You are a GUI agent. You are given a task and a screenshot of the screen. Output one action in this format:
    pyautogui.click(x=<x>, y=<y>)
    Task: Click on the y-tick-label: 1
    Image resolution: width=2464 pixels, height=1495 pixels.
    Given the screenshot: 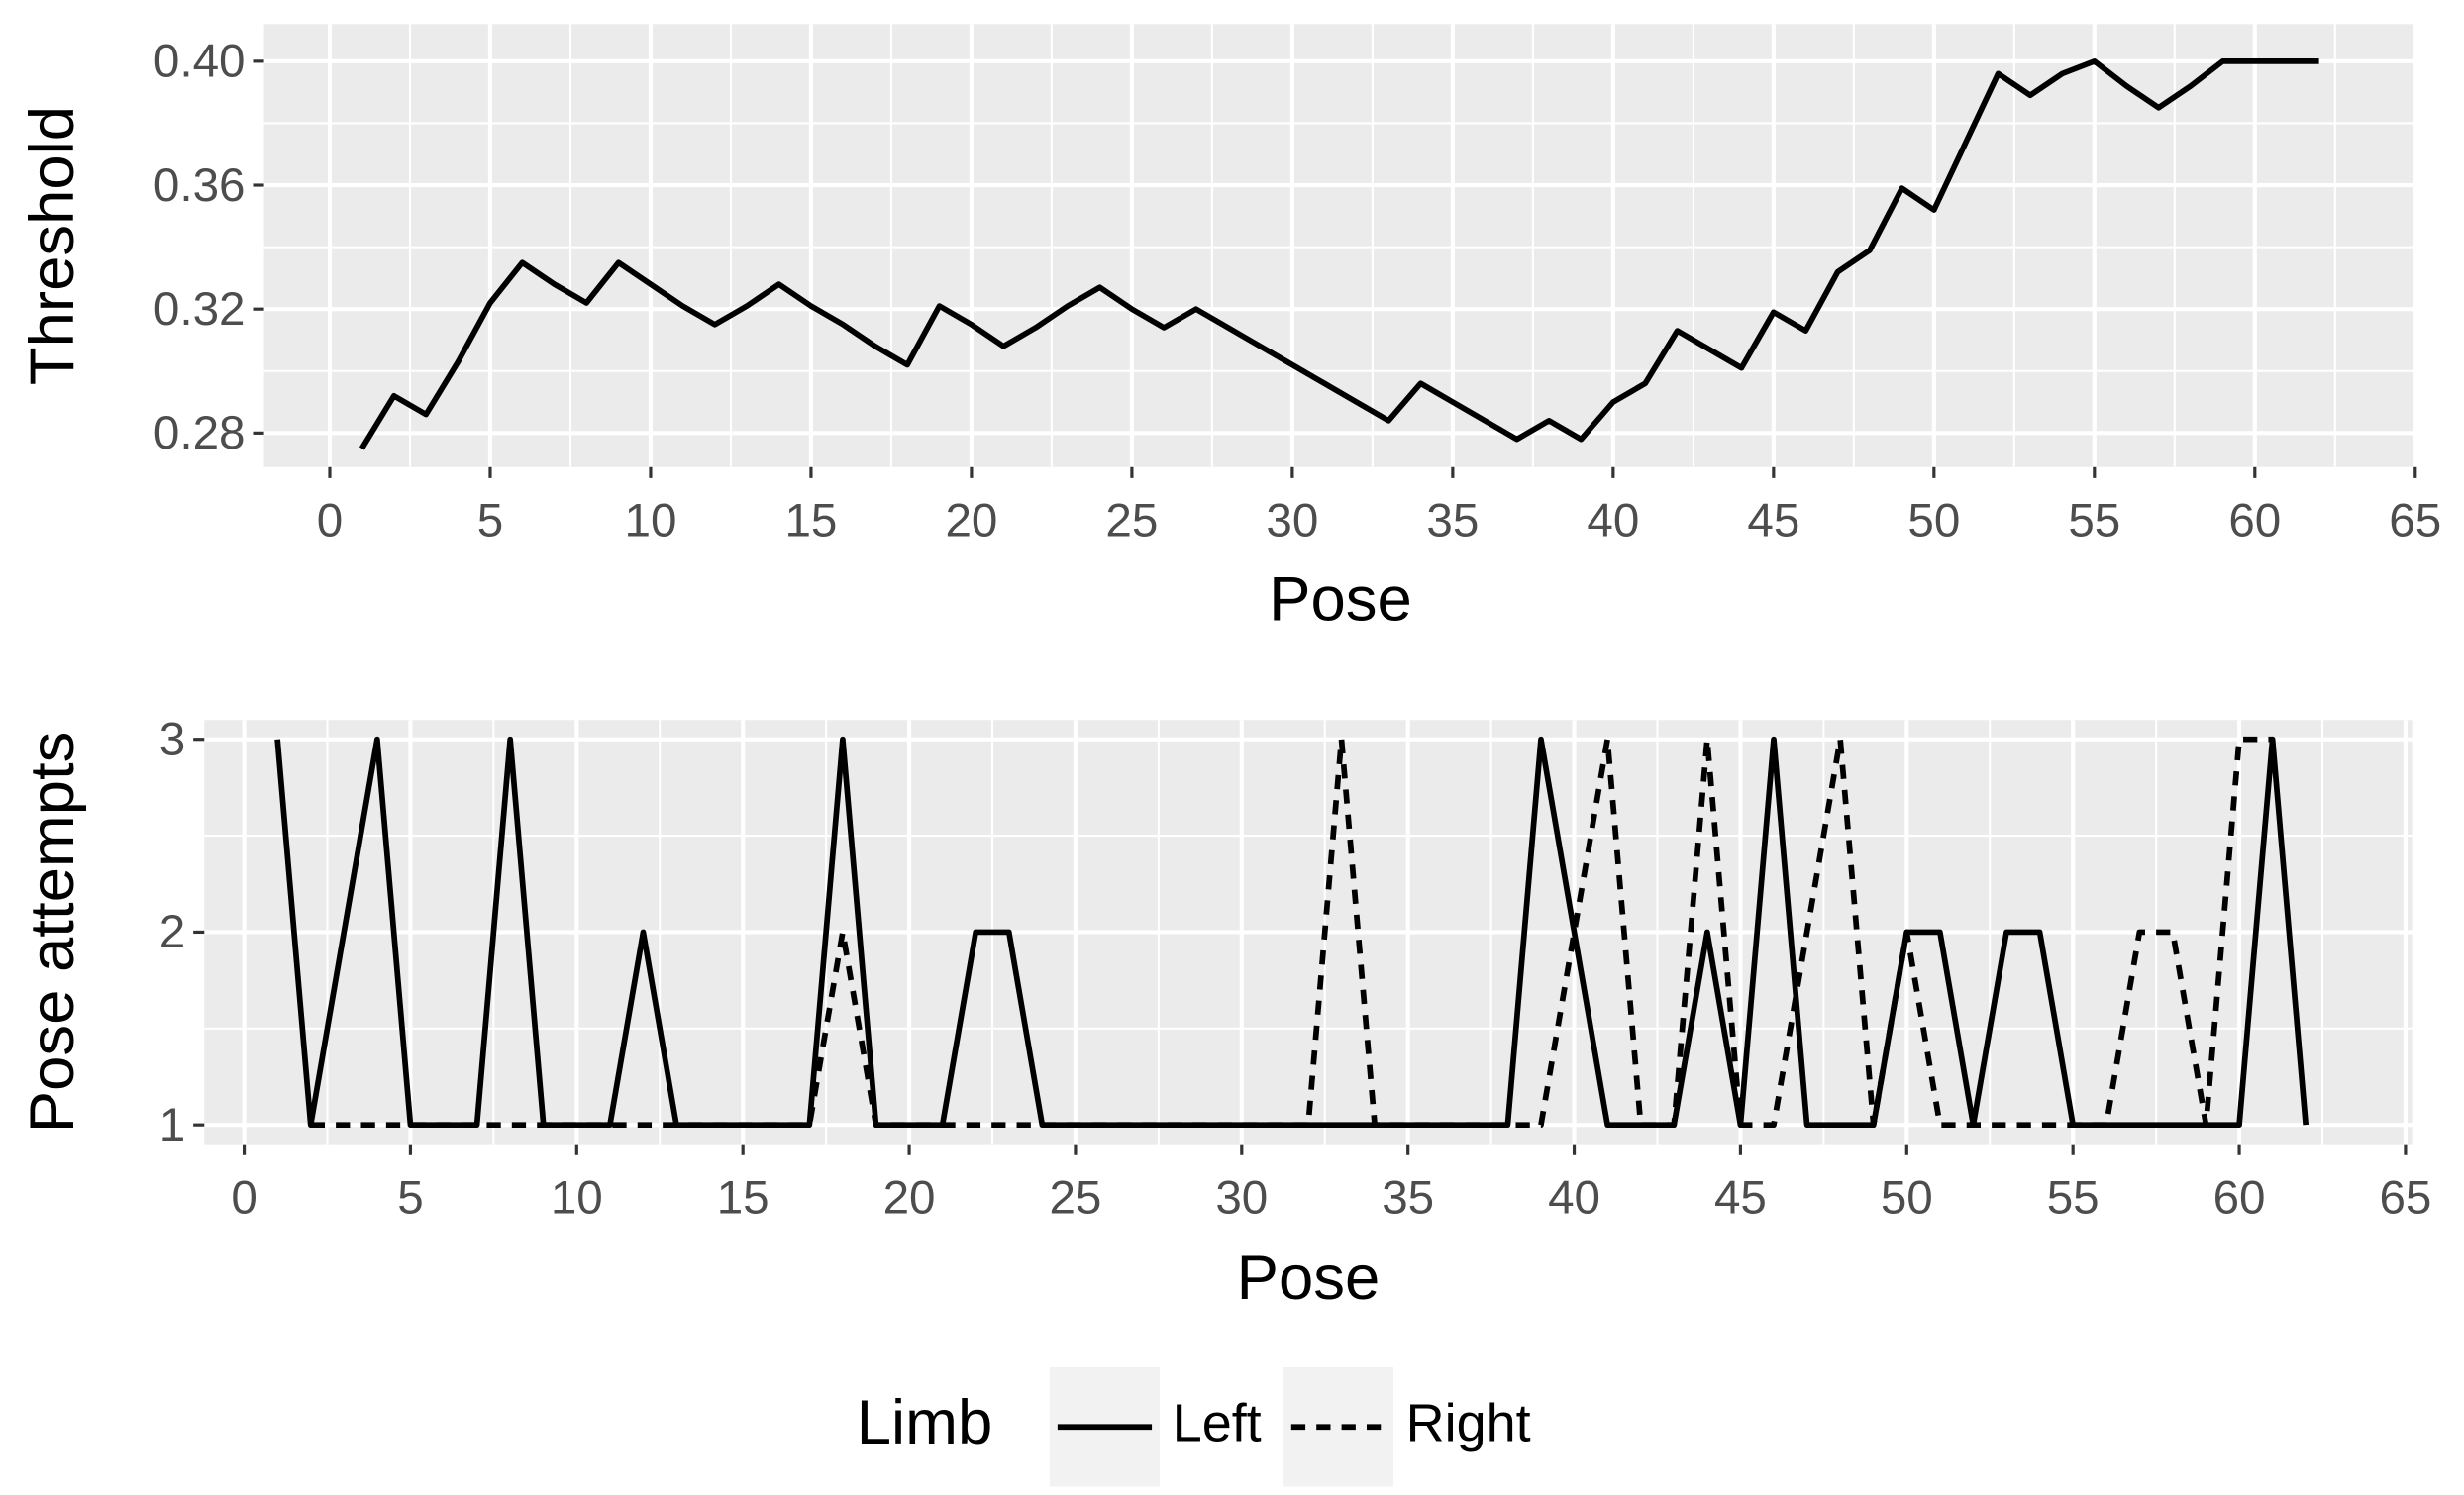 What is the action you would take?
    pyautogui.click(x=172, y=1125)
    